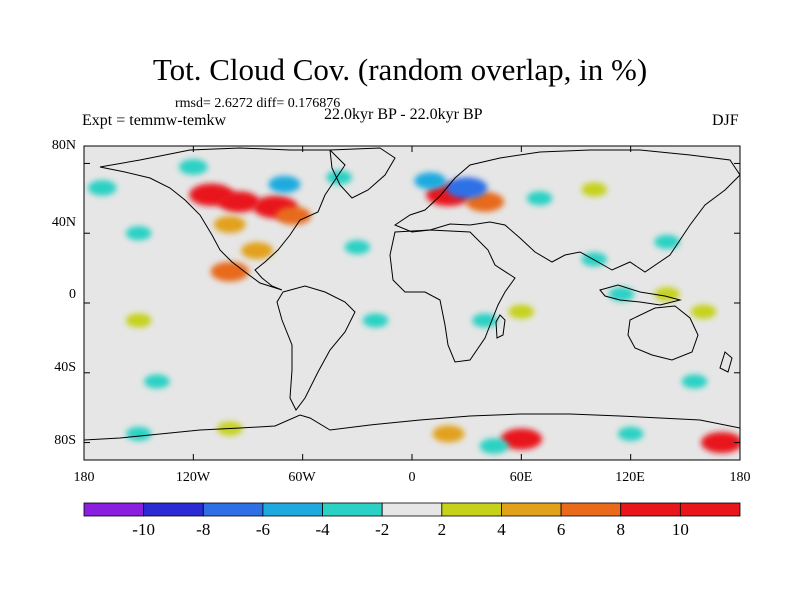  I want to click on coastline-antarctica, so click(412, 427).